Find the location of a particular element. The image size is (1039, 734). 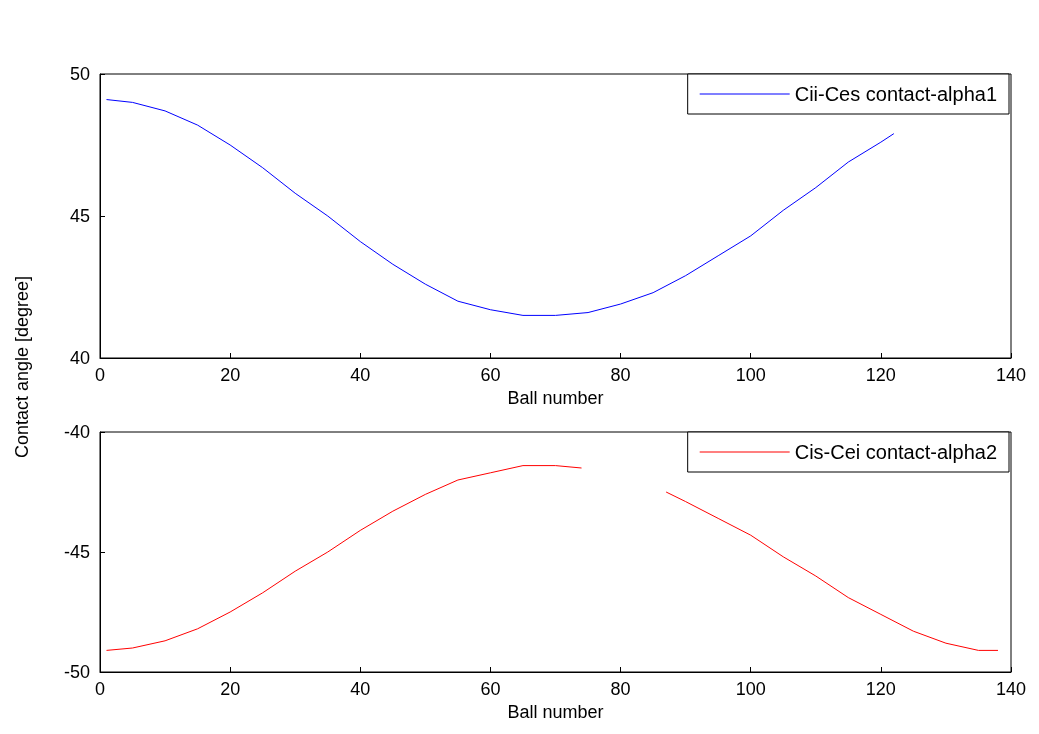

y-tick-label: -40 is located at coordinates (76, 432).